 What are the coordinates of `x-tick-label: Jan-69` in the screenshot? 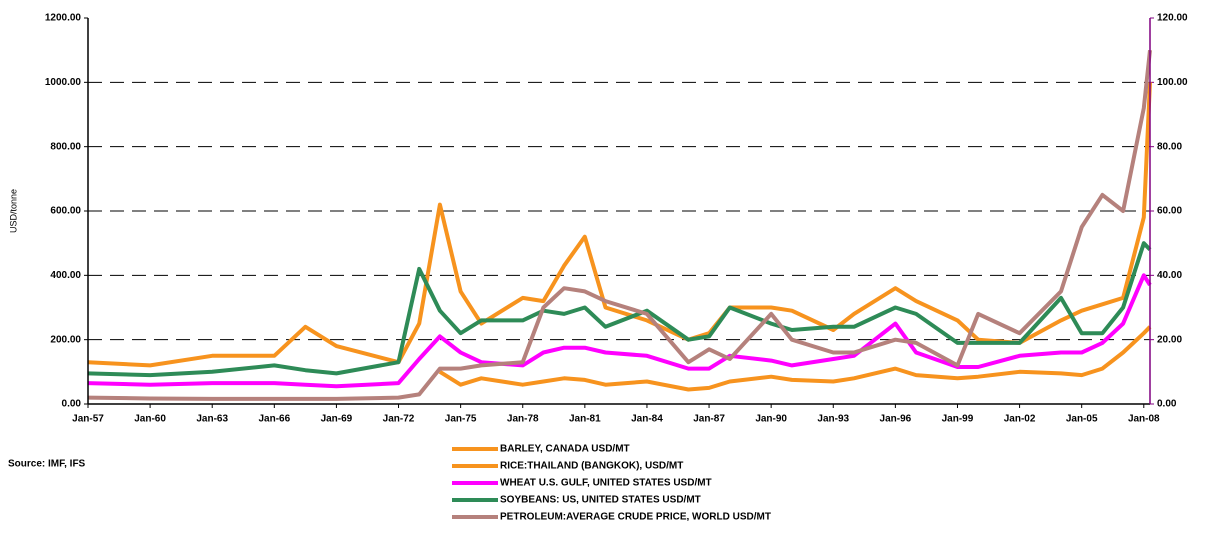 It's located at (337, 419).